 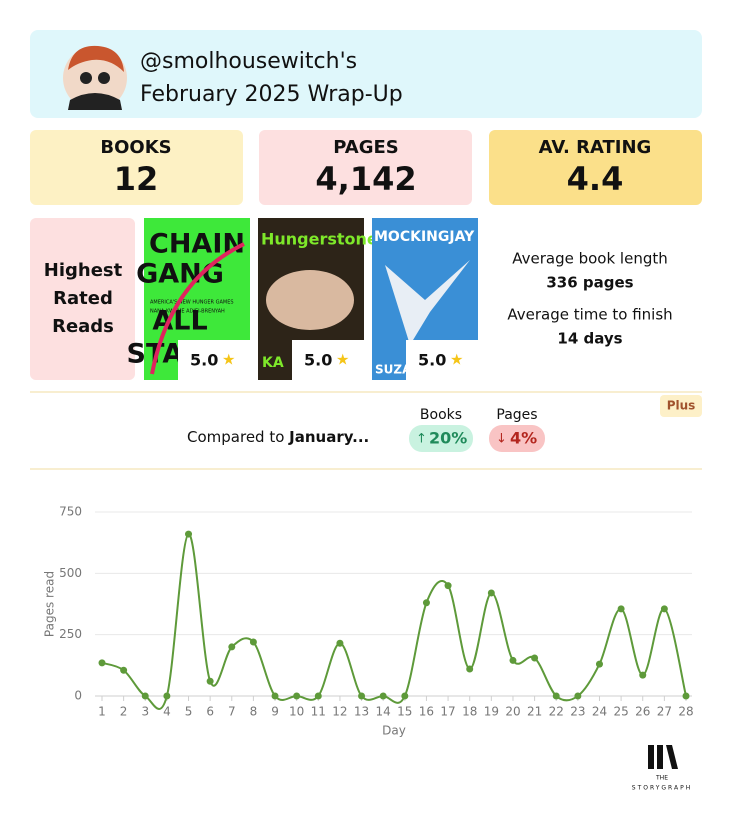 What do you see at coordinates (393, 370) in the screenshot?
I see `cover-author: SUZA` at bounding box center [393, 370].